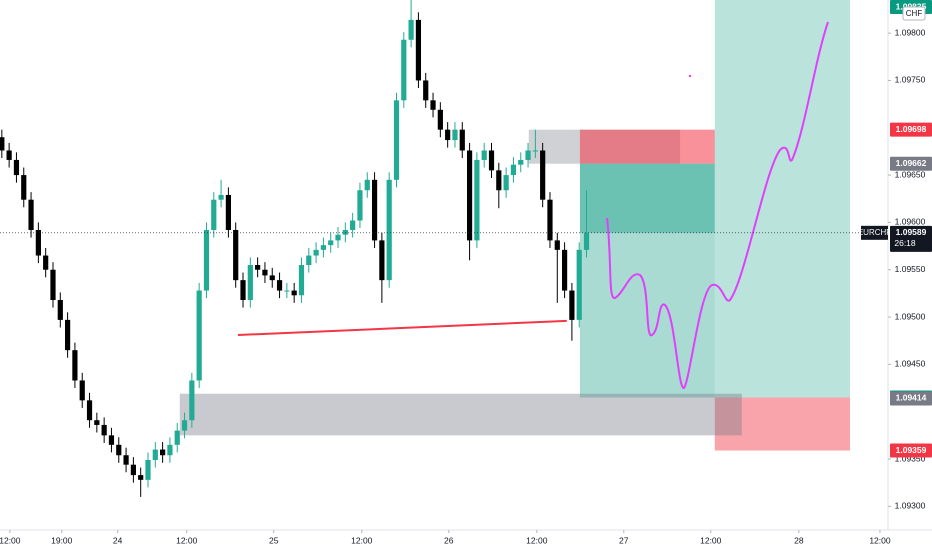 This screenshot has width=932, height=550. What do you see at coordinates (910, 364) in the screenshot?
I see `y-tick-label: 1.09450` at bounding box center [910, 364].